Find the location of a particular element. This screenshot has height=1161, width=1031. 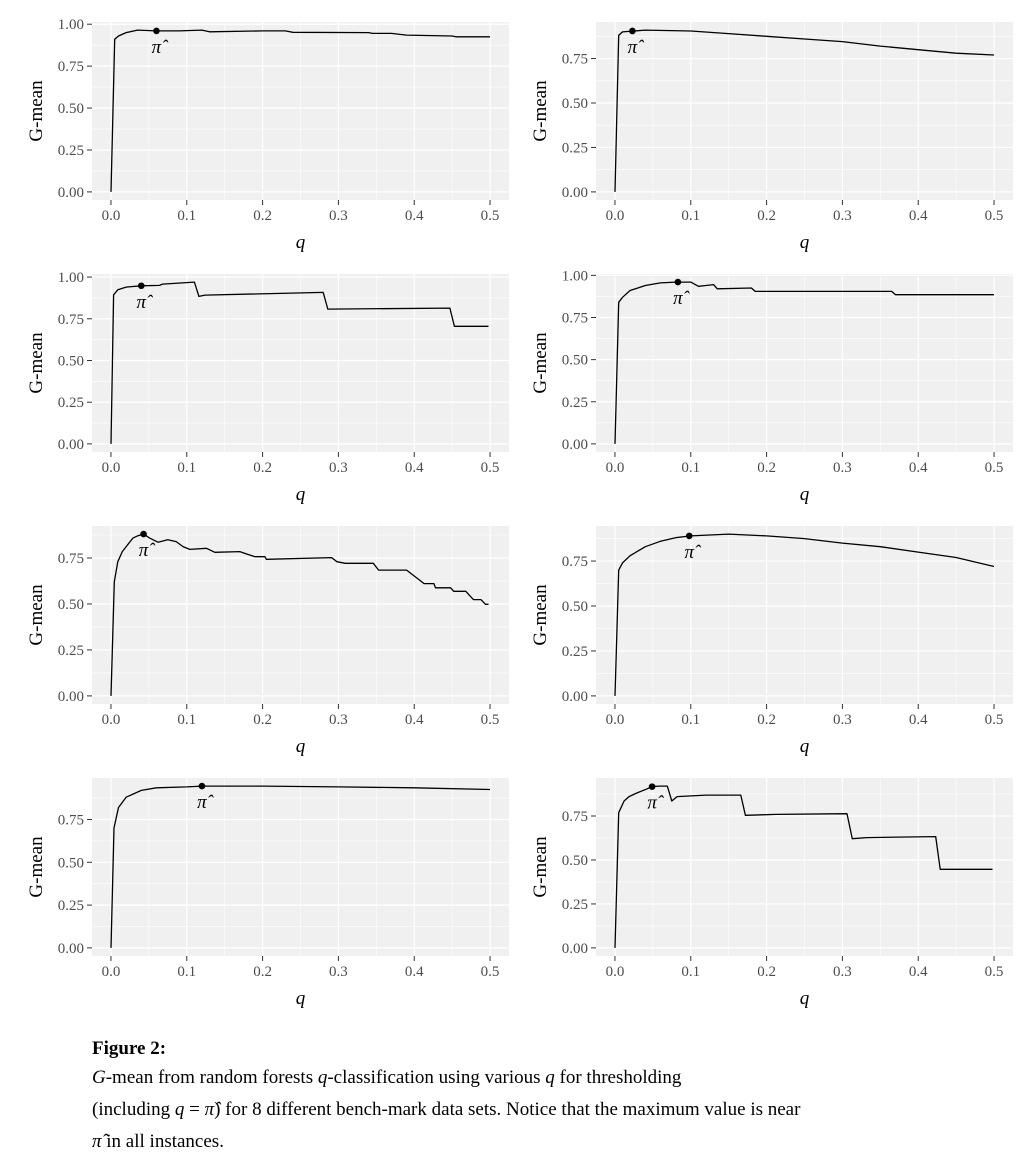

caption-text: (including is located at coordinates (133, 1109).